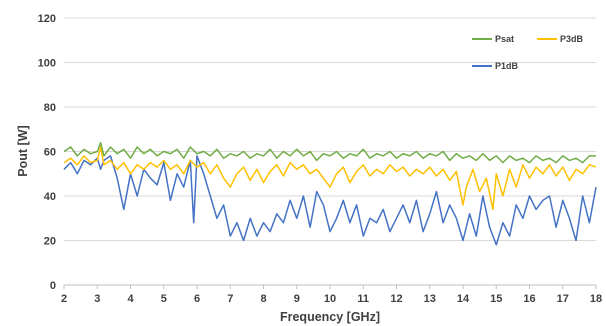 Image resolution: width=606 pixels, height=326 pixels. What do you see at coordinates (64, 299) in the screenshot?
I see `x-tick-label: 2` at bounding box center [64, 299].